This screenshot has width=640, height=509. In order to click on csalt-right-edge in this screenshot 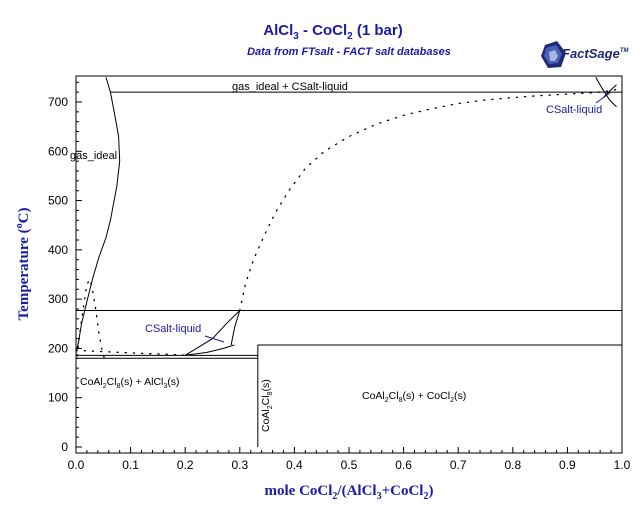, I will do `click(235, 328)`.